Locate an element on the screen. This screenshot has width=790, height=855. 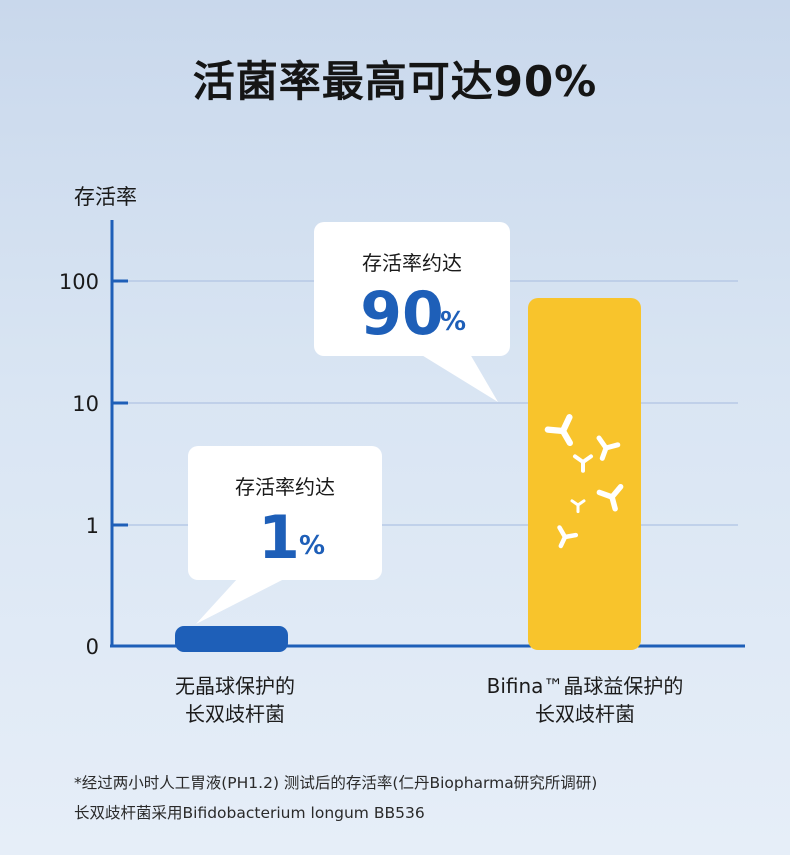
bar-protected is located at coordinates (584, 474).